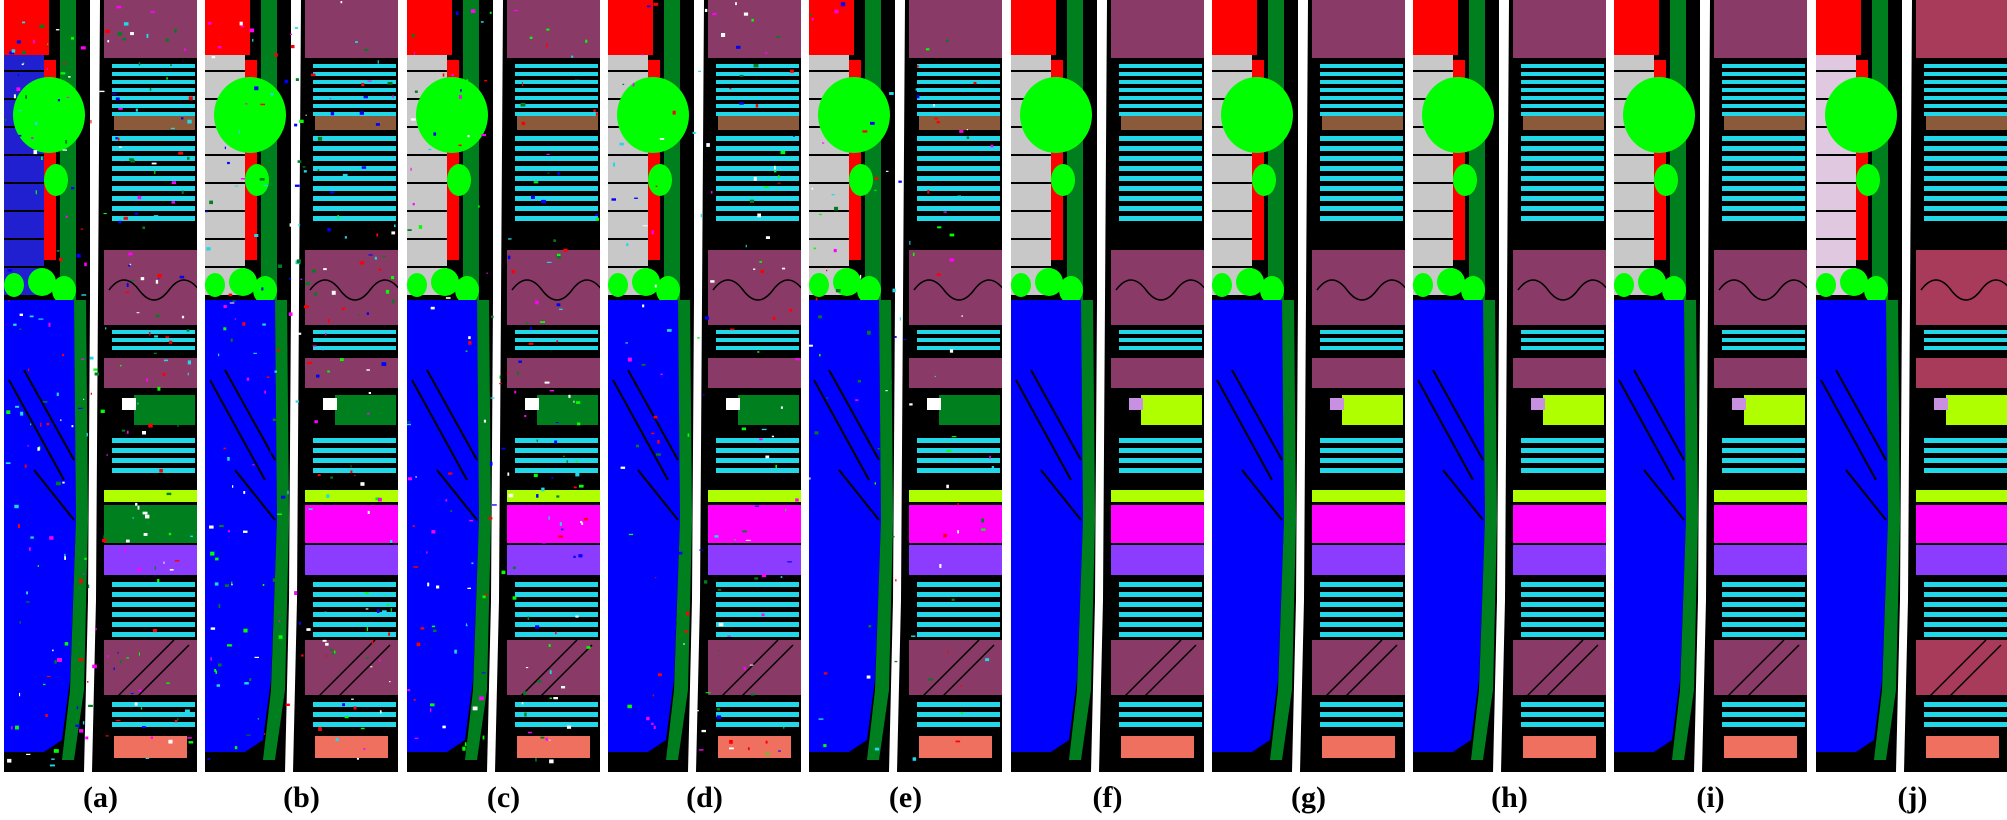 Image resolution: width=2007 pixels, height=820 pixels. Describe the element at coordinates (503, 797) in the screenshot. I see `panel-label-c: (c)` at that location.